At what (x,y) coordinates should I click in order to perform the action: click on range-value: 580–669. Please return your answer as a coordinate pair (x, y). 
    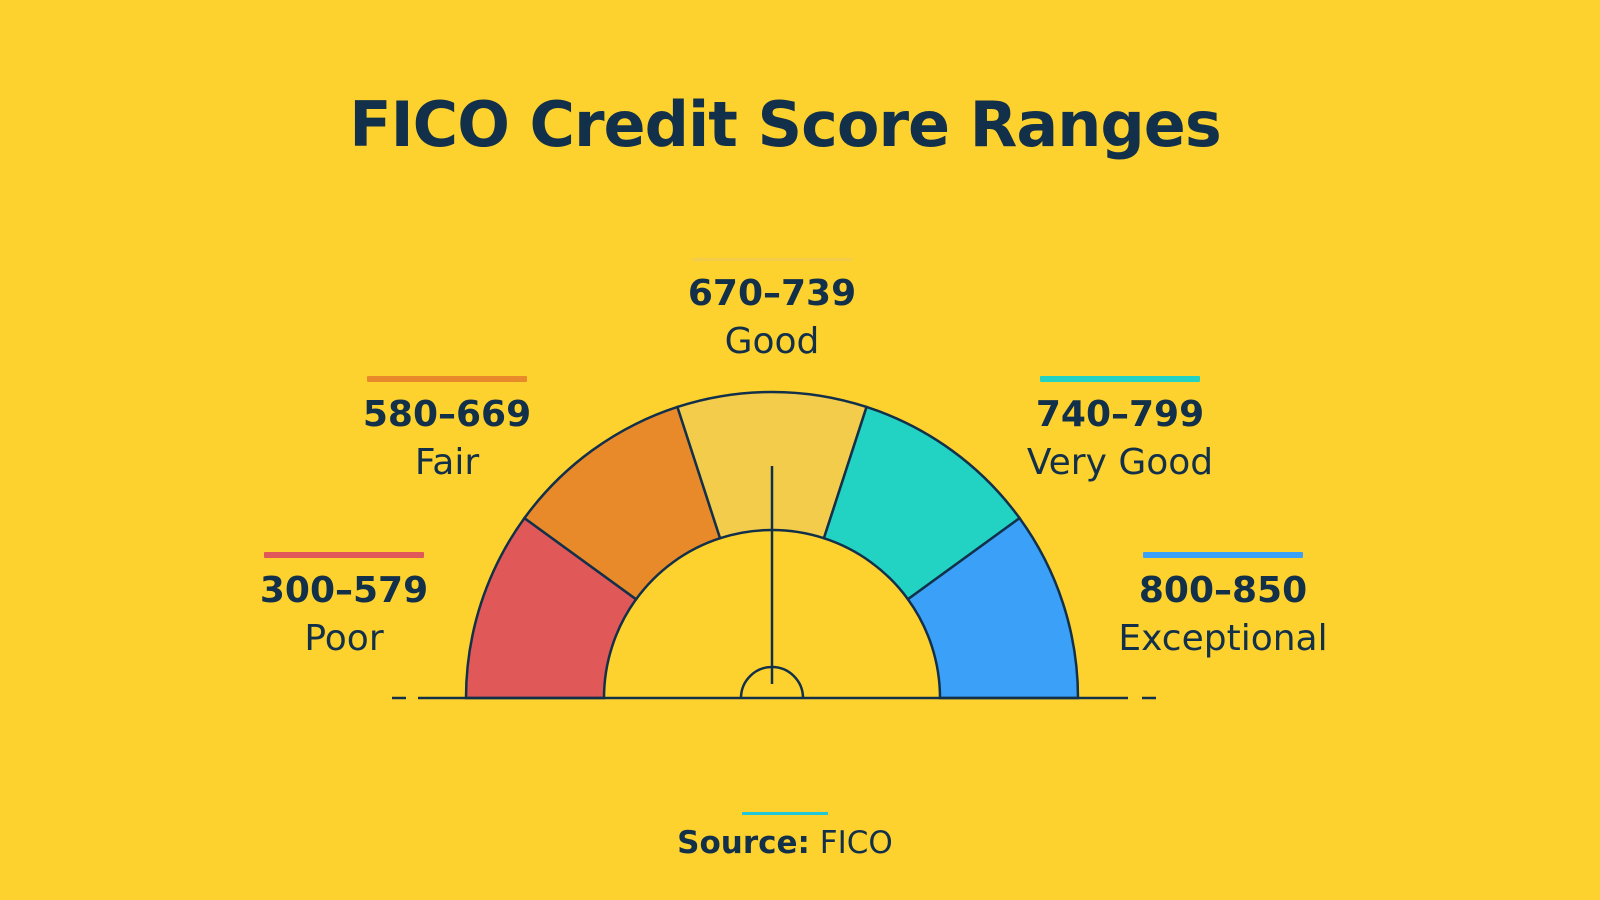
    Looking at the image, I should click on (447, 414).